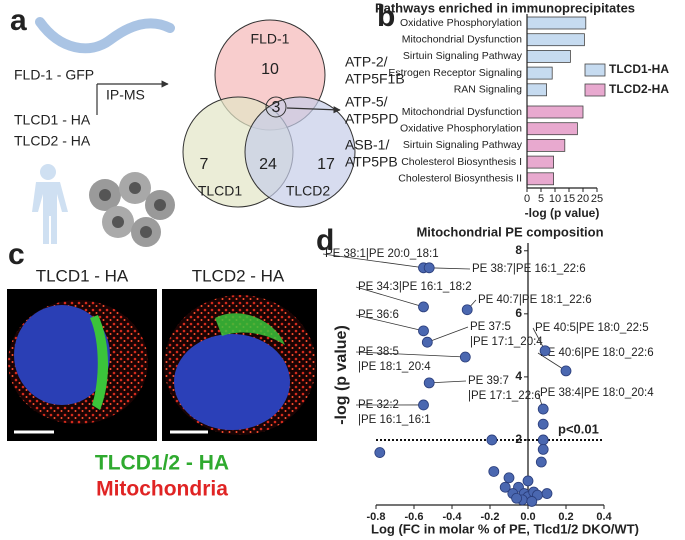  Describe the element at coordinates (270, 39) in the screenshot. I see `venn-set-label: FLD-1` at that location.